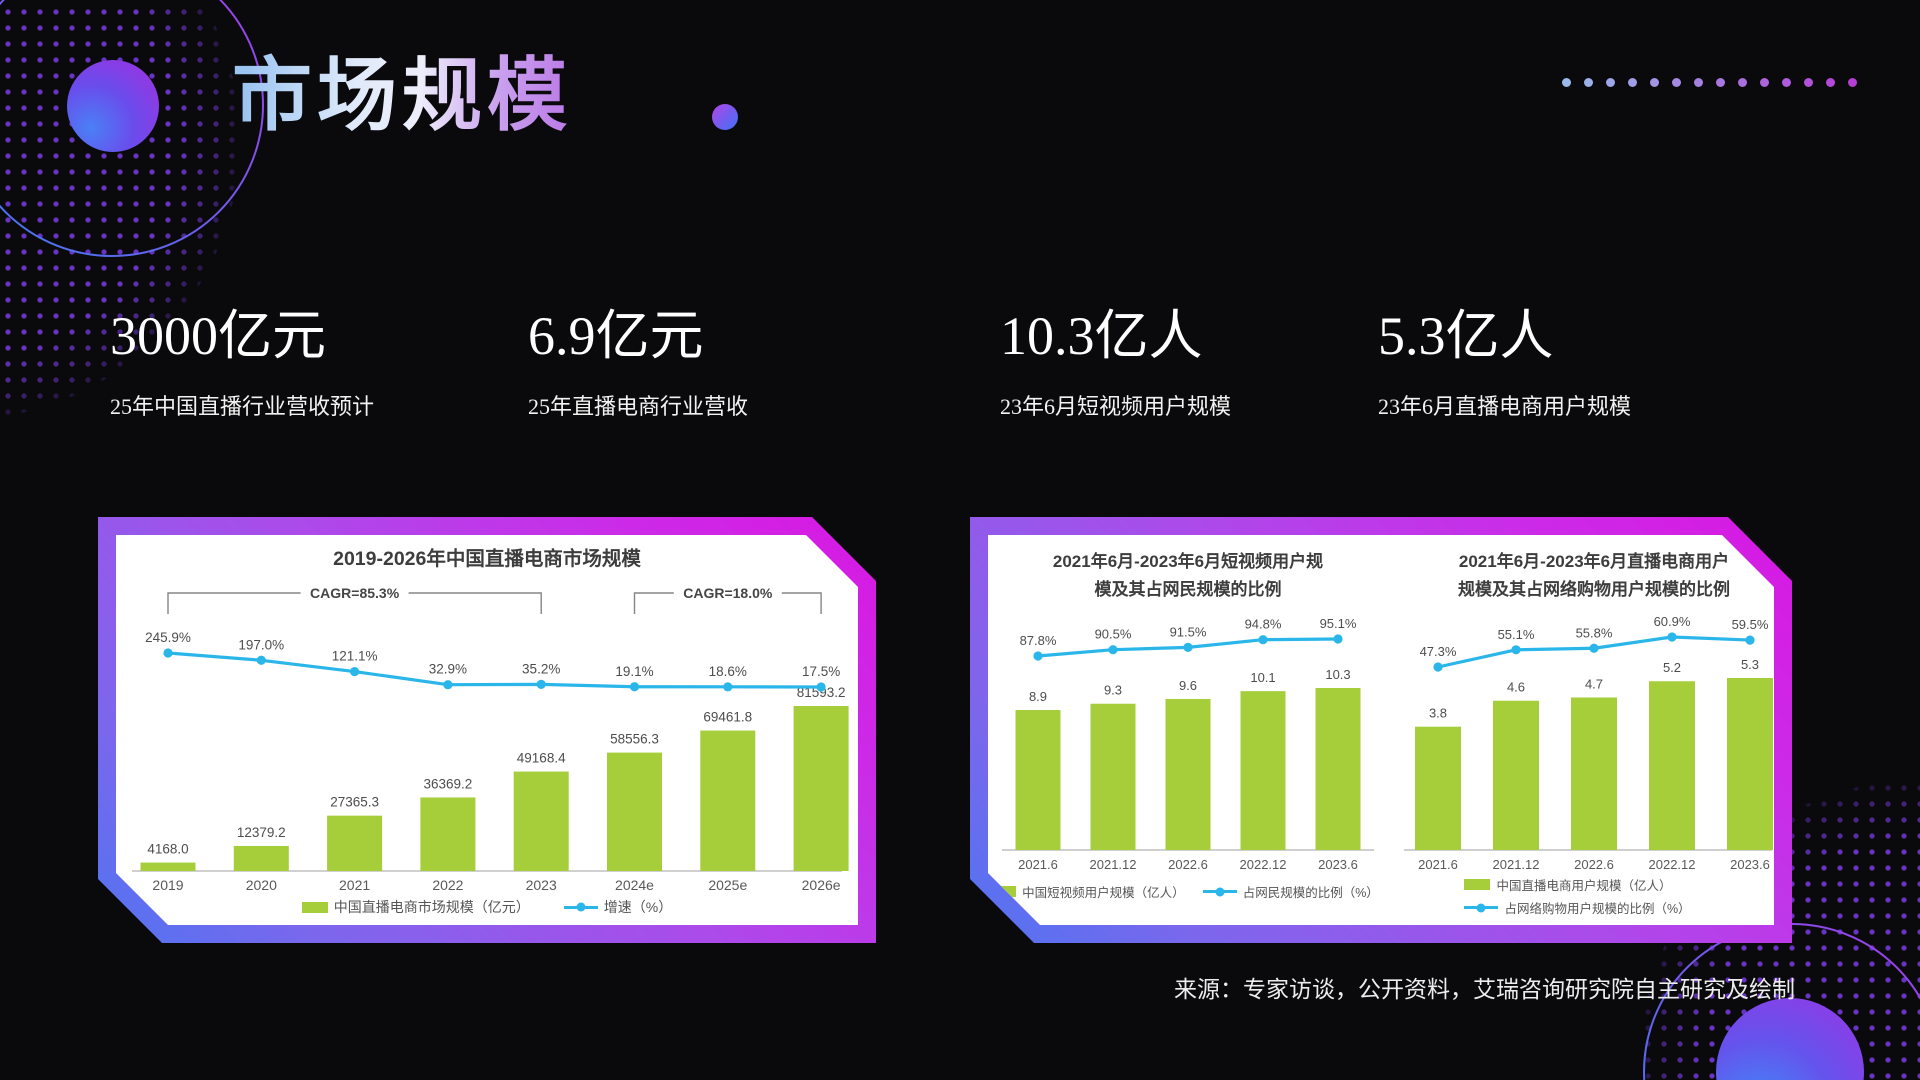 The height and width of the screenshot is (1080, 1920). Describe the element at coordinates (616, 336) in the screenshot. I see `stat-value: 6.9亿元` at that location.